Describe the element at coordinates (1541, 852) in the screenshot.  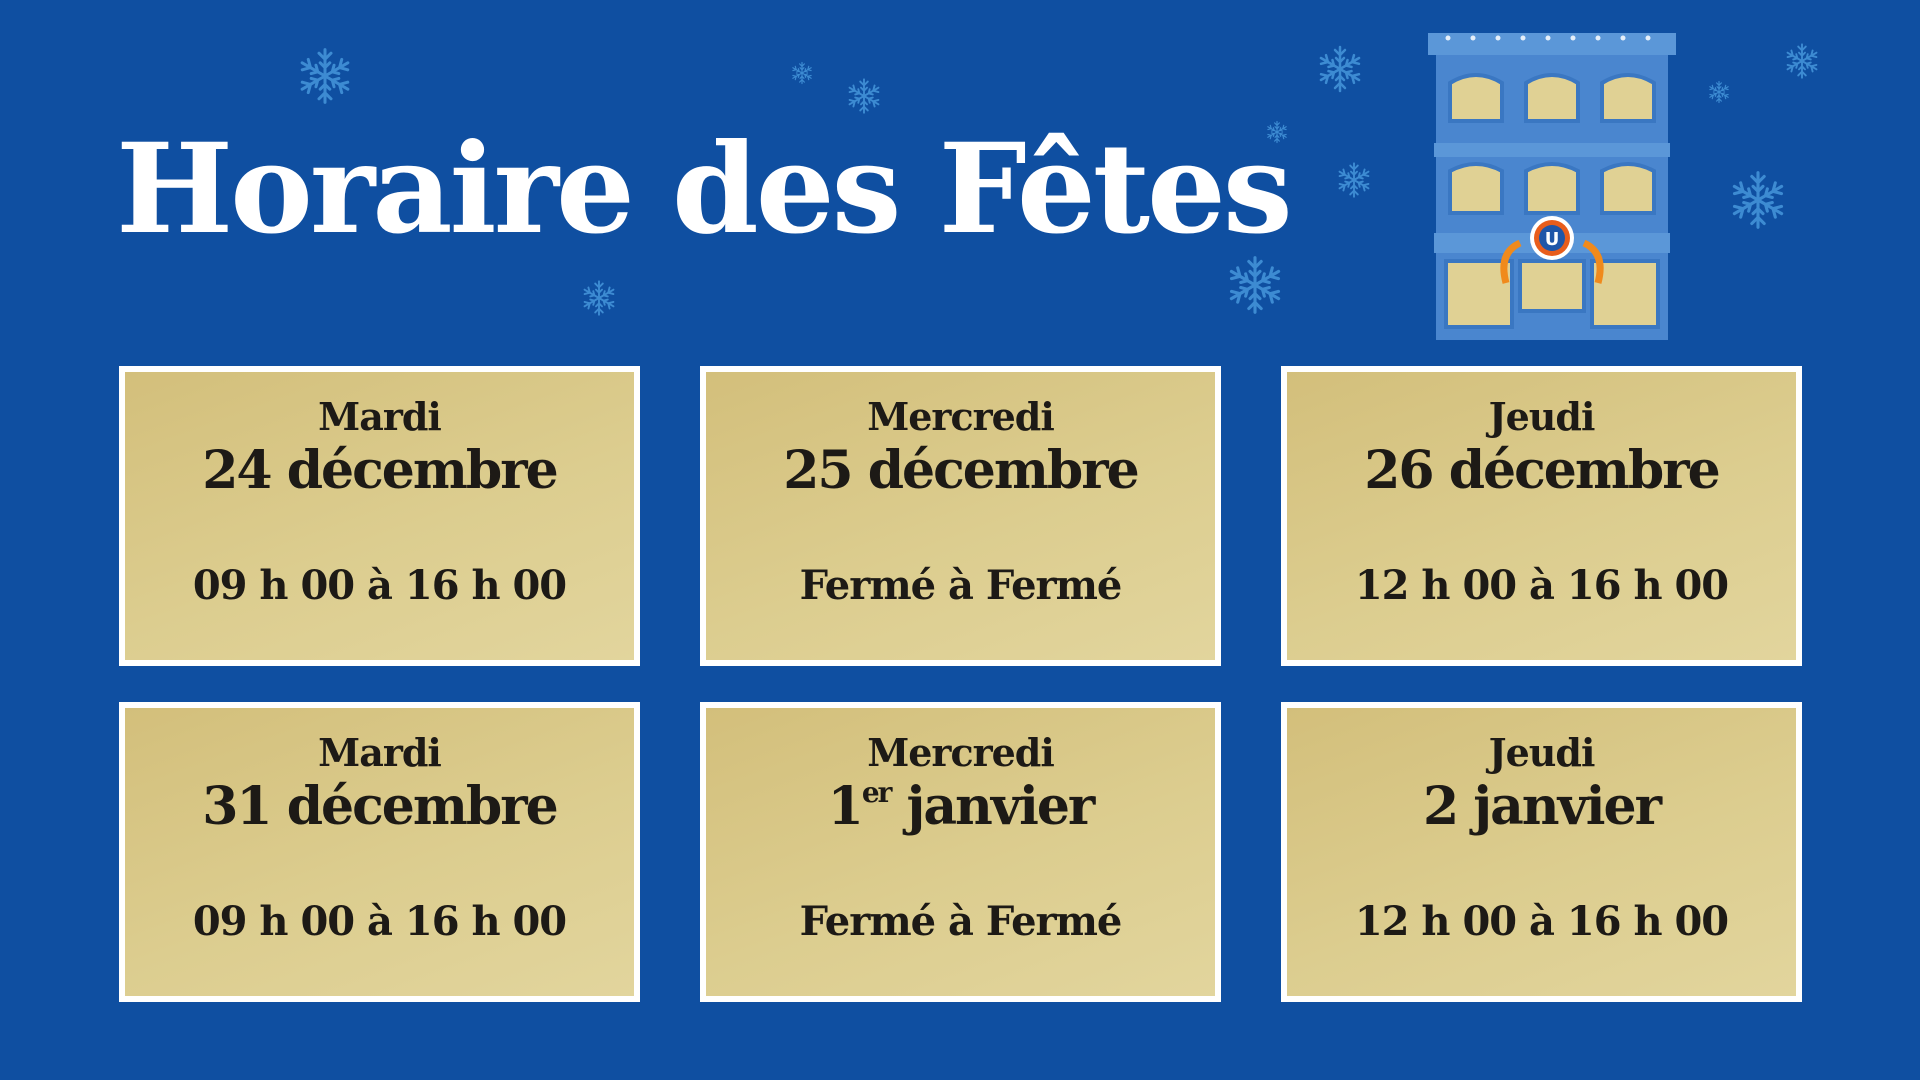
I see `schedule-card: Jeudi 2 janvier 12 h 00 à 16 h 00` at that location.